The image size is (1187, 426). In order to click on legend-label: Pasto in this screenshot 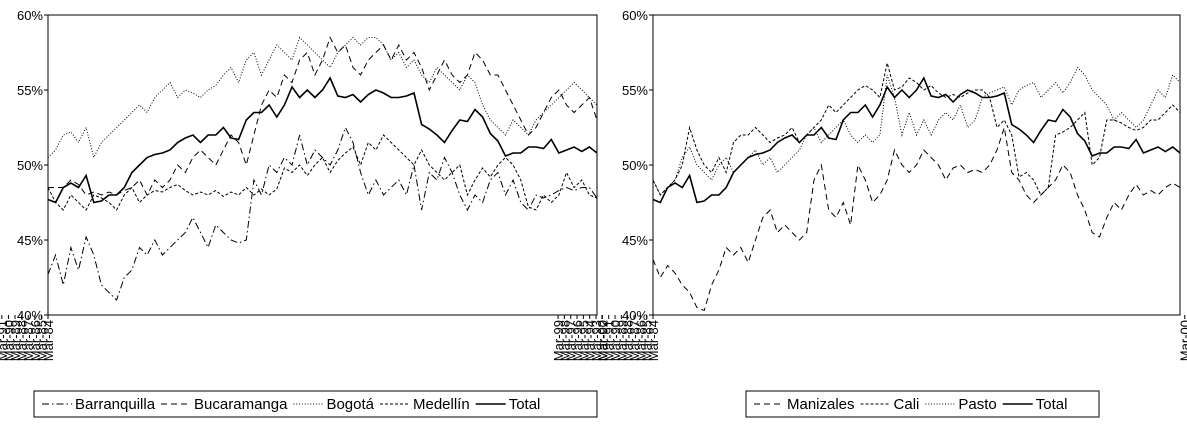, I will do `click(977, 404)`.